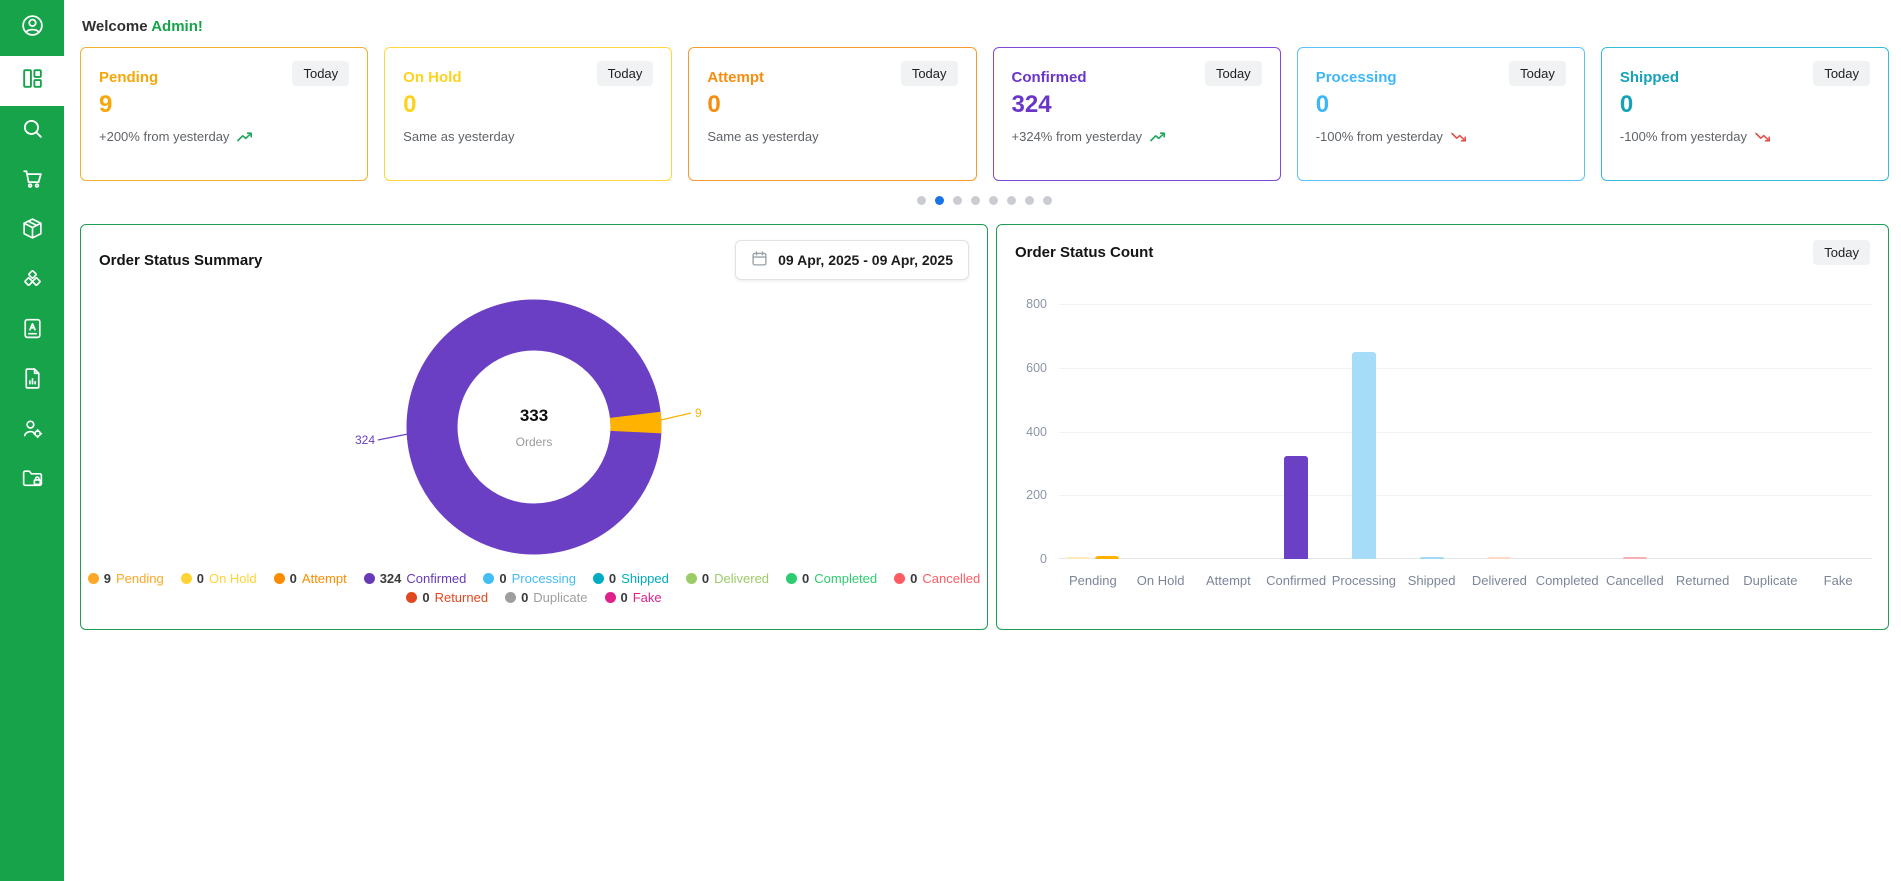  I want to click on card-change: +324% from yesterday, so click(1137, 136).